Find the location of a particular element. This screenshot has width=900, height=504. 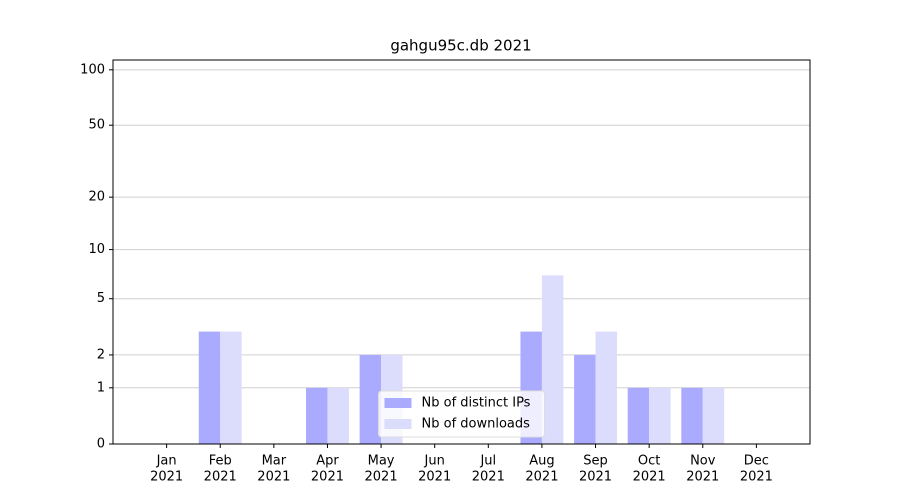

x-tick-label: Oct is located at coordinates (649, 461).